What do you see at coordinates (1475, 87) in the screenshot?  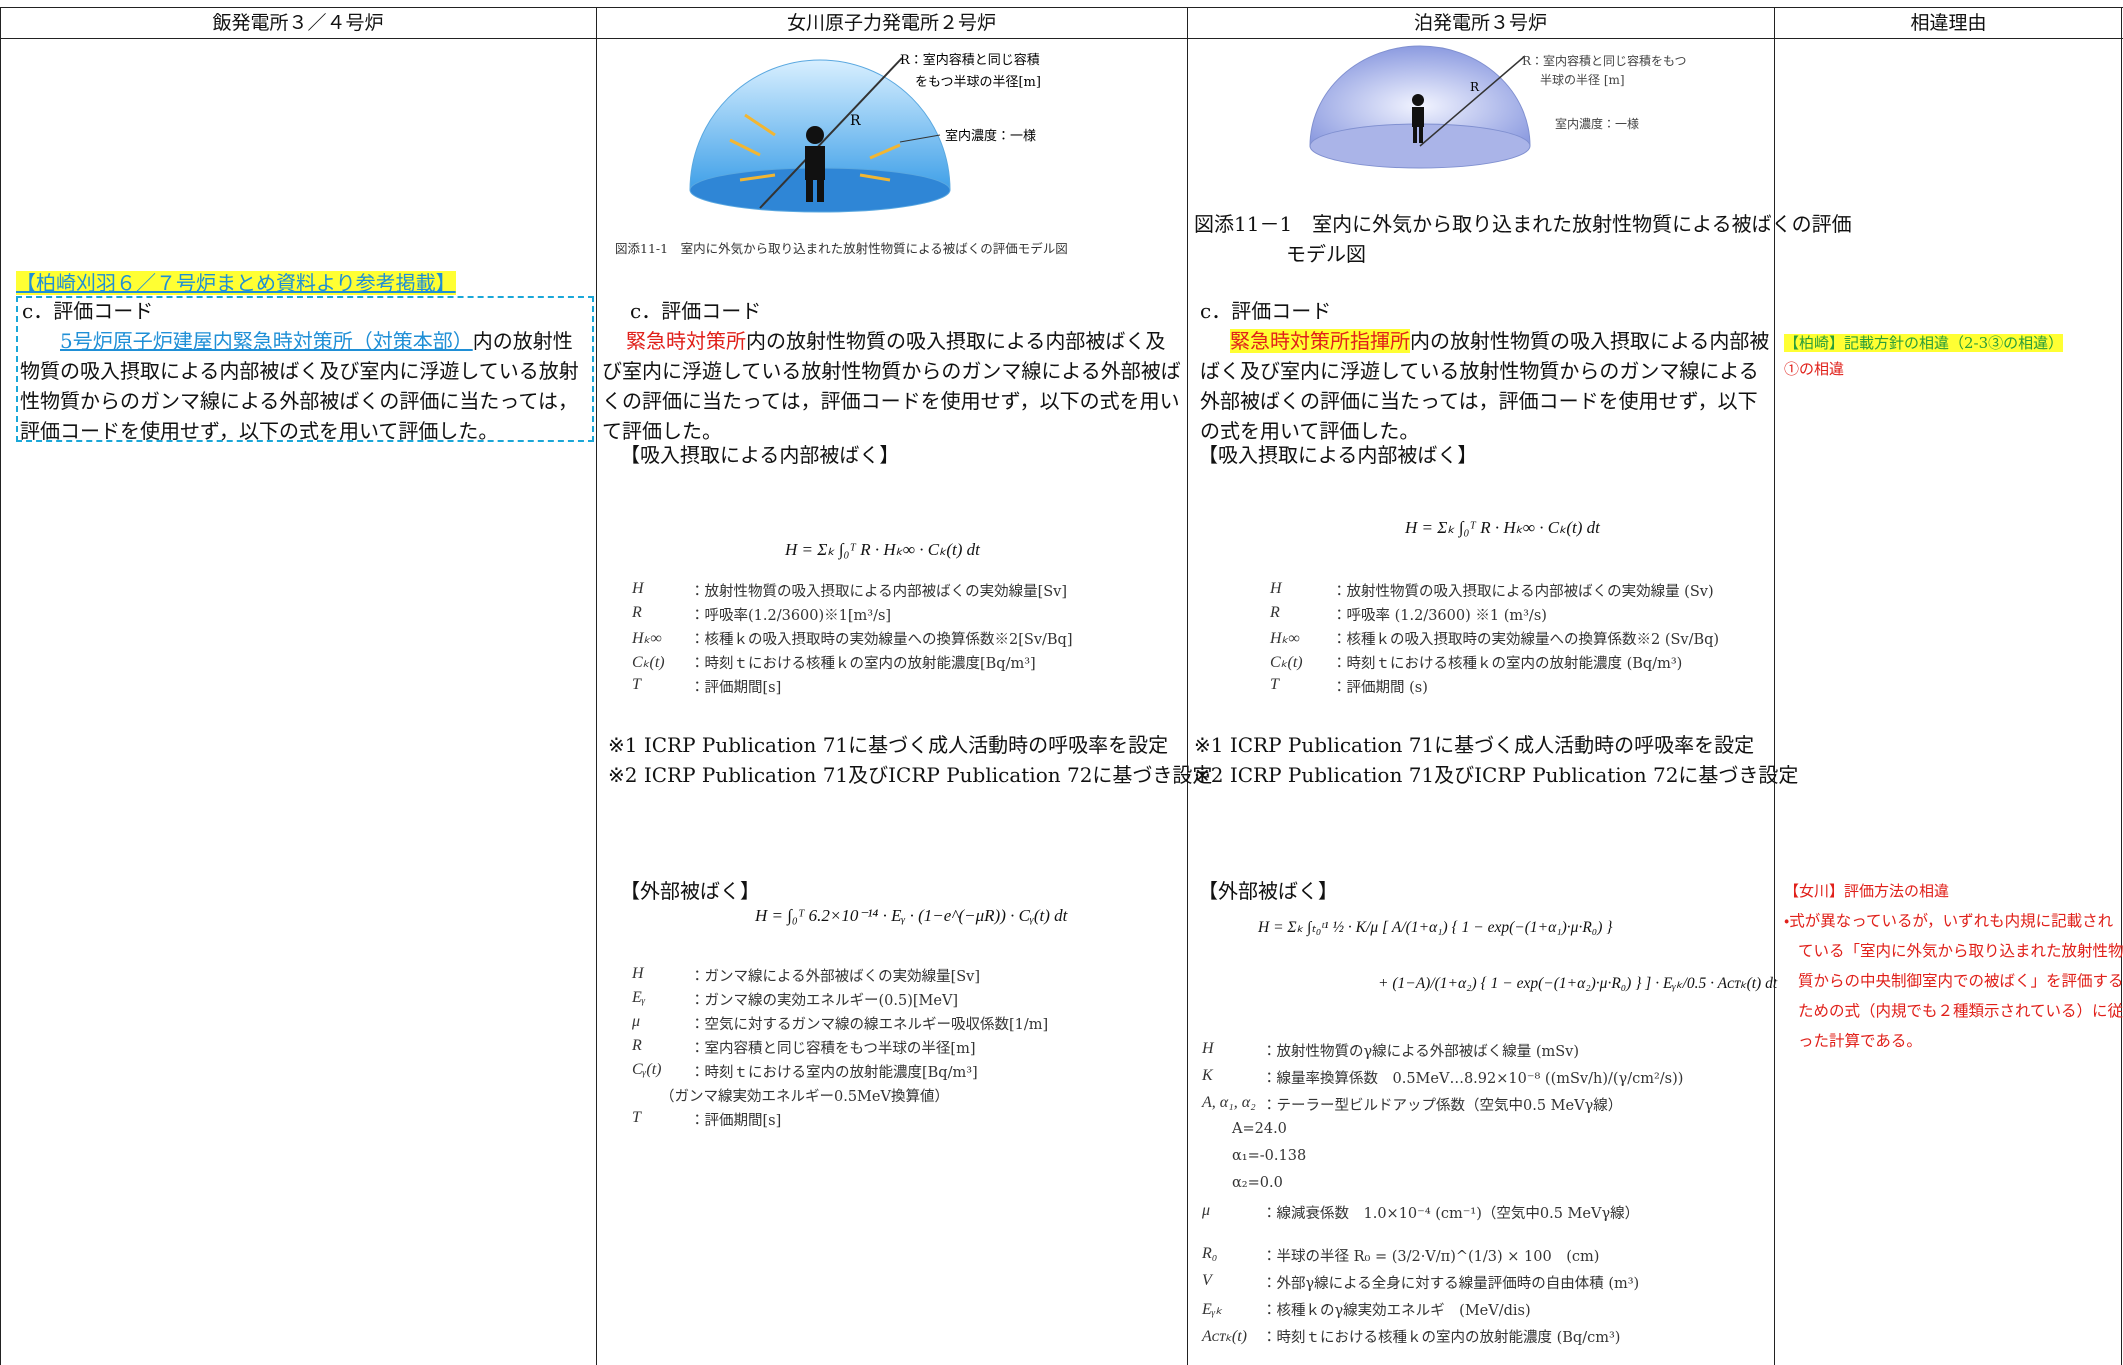 I see `diagram-label: R` at bounding box center [1475, 87].